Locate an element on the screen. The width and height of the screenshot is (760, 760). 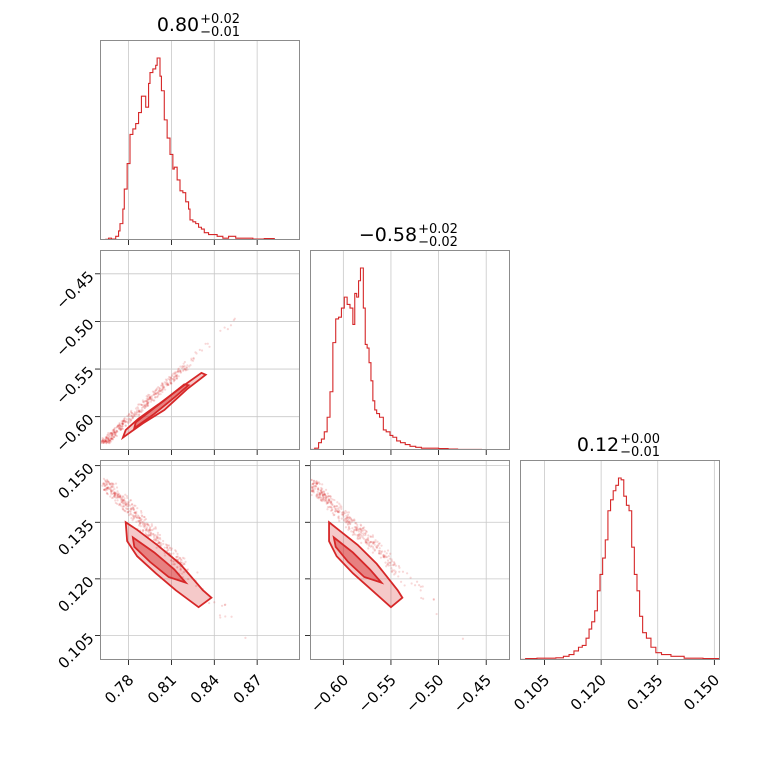
y-tick-label: −0.55 is located at coordinates (74, 385).